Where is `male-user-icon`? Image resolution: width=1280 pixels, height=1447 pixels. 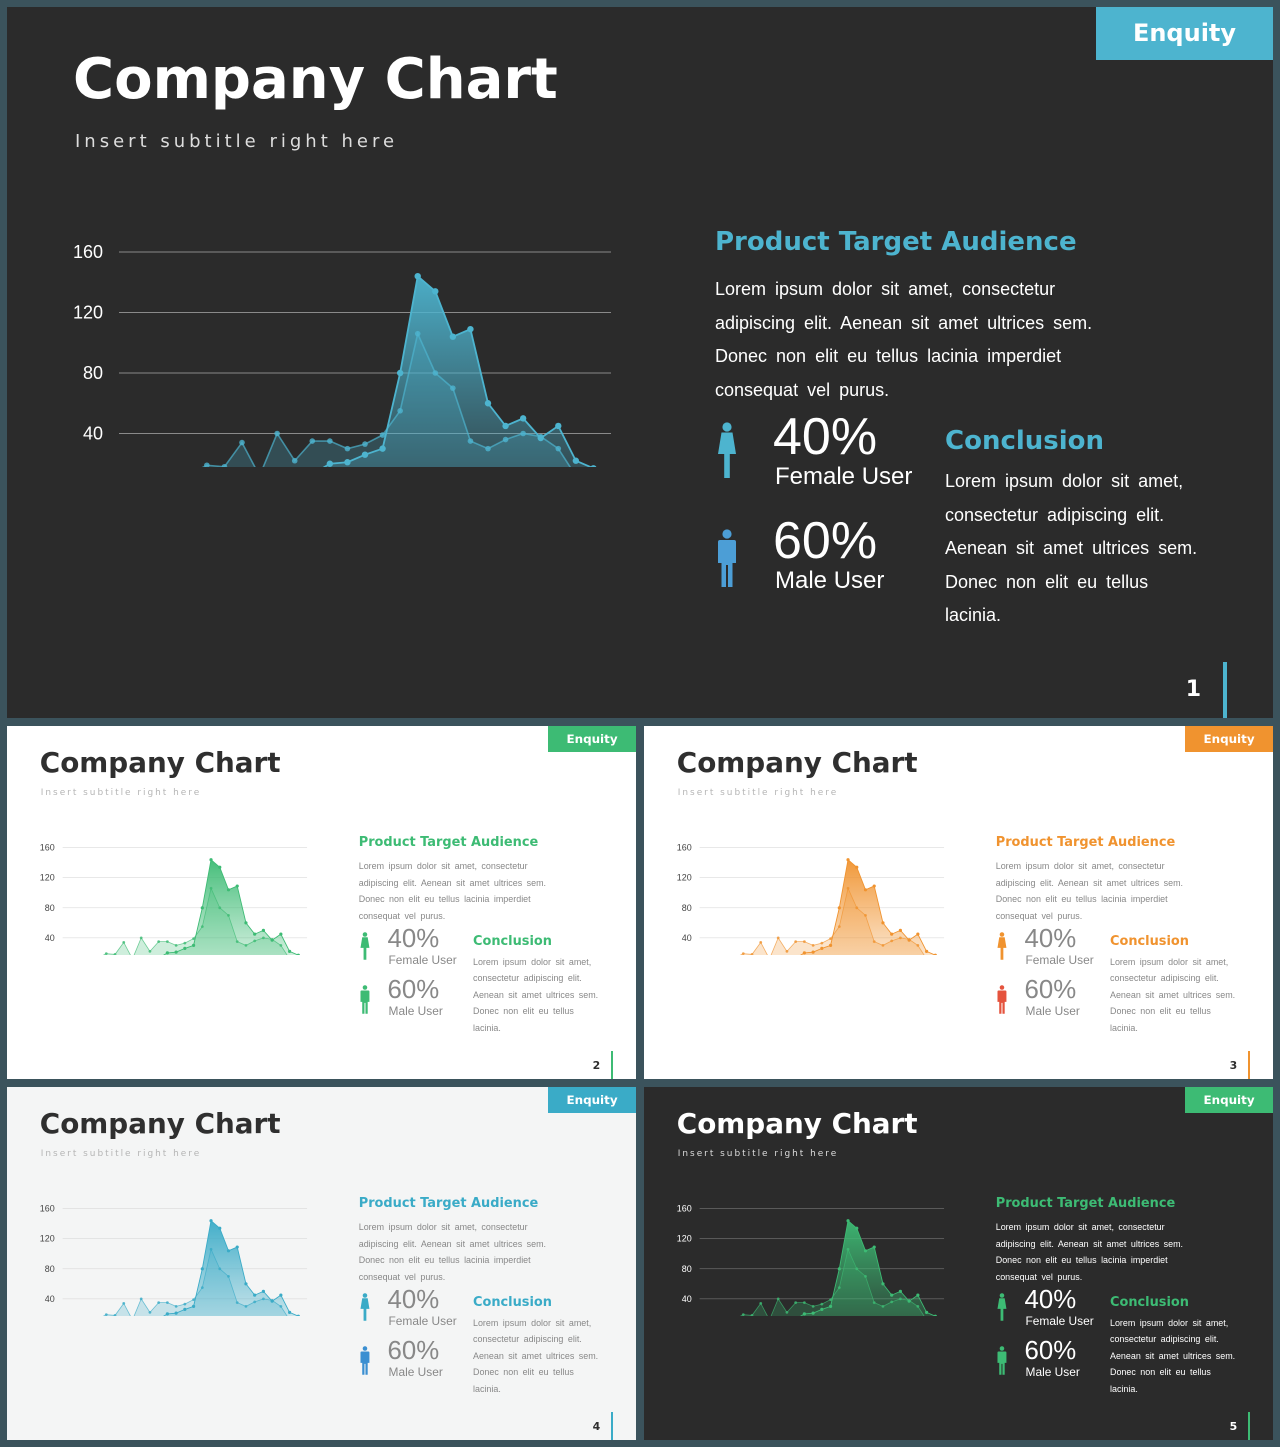 male-user-icon is located at coordinates (365, 1000).